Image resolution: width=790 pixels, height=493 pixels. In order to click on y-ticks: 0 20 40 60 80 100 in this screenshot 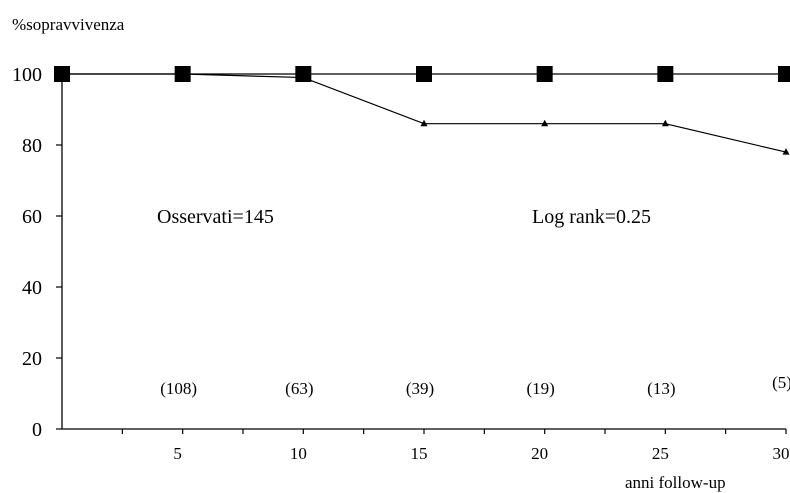, I will do `click(37, 252)`.